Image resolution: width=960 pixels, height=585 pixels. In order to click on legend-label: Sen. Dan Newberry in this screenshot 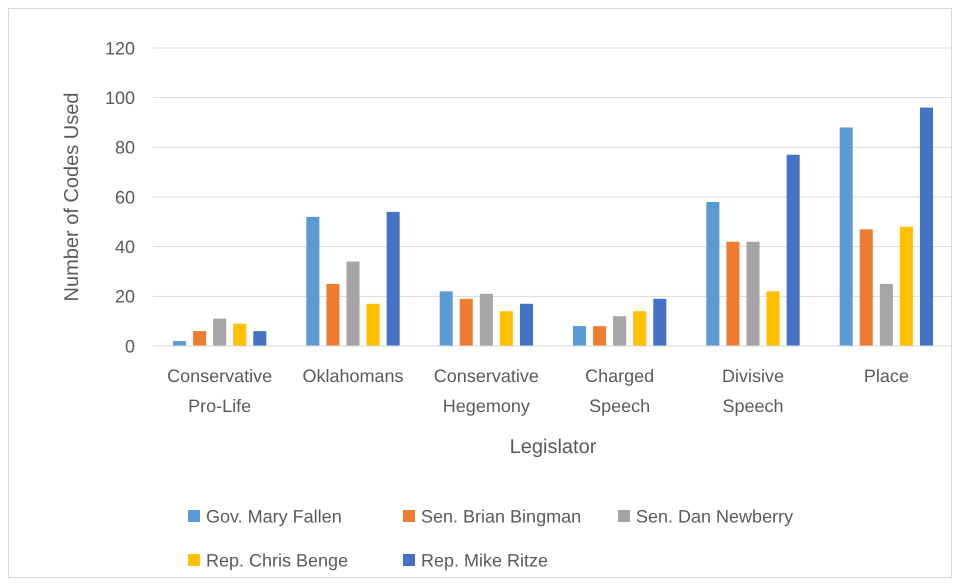, I will do `click(715, 516)`.